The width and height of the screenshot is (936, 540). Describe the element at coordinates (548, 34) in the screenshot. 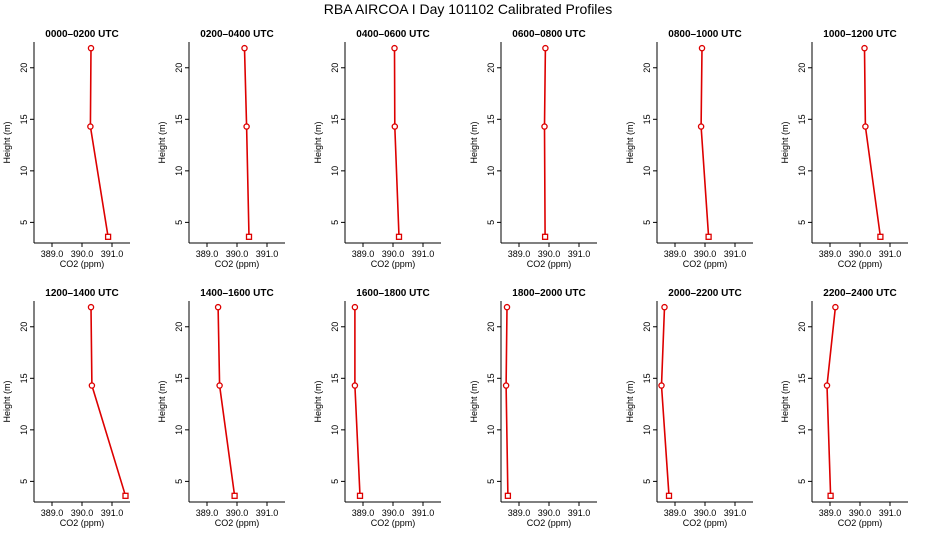

I see `panel-title: 0600–0800 UTC` at that location.